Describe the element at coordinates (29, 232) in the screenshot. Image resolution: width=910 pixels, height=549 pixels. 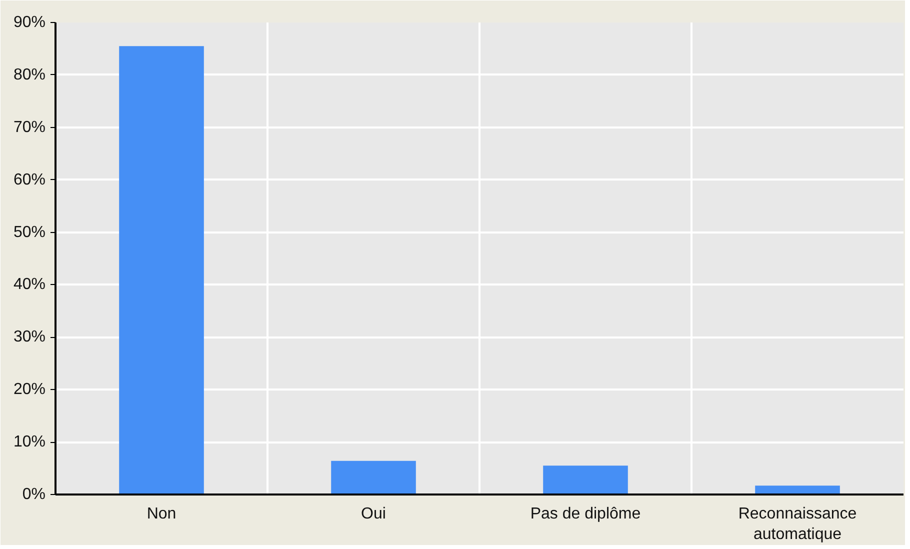
I see `y-tick-label: 50%` at that location.